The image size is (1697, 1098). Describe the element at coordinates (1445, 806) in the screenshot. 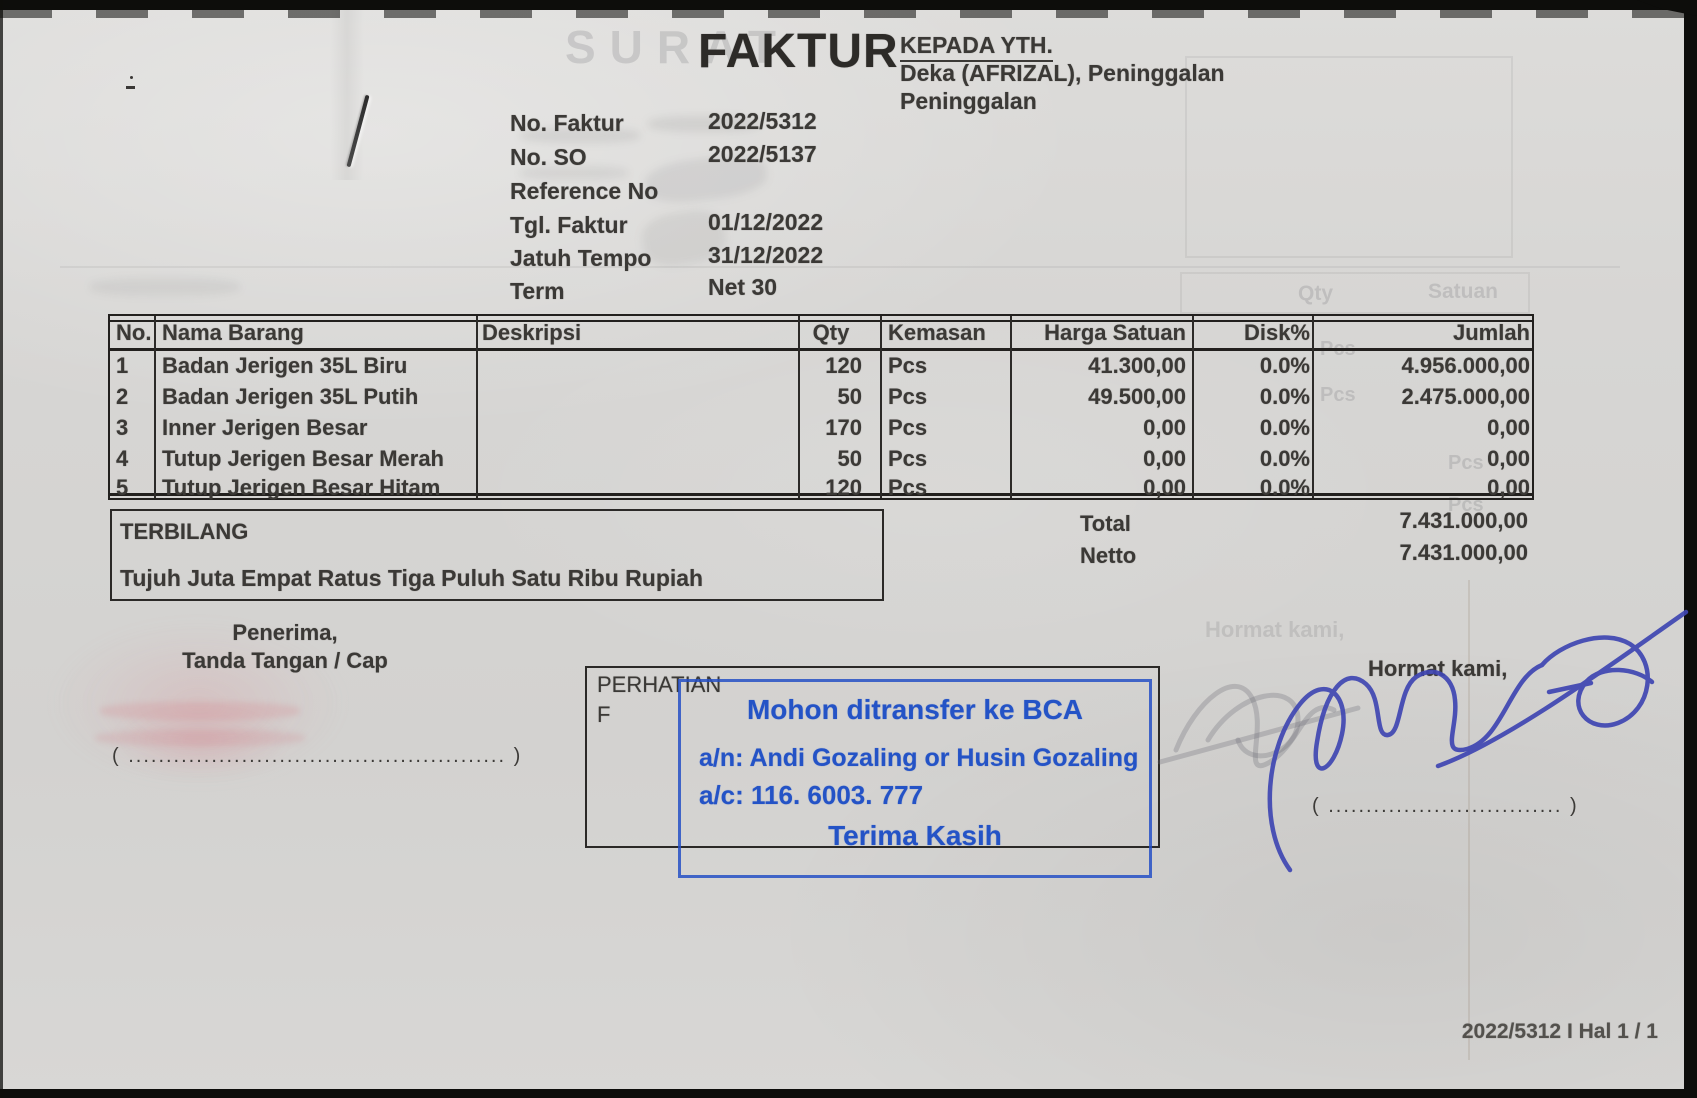

I see `hormat-signature-line: ( ............................... )` at that location.